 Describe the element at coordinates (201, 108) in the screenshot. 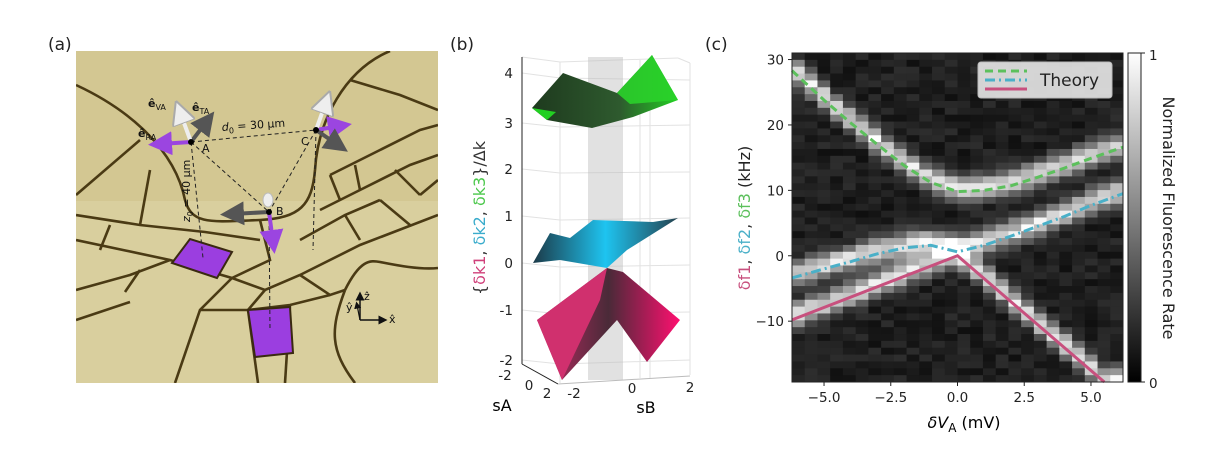

I see `vector-label-ta: êTA` at that location.